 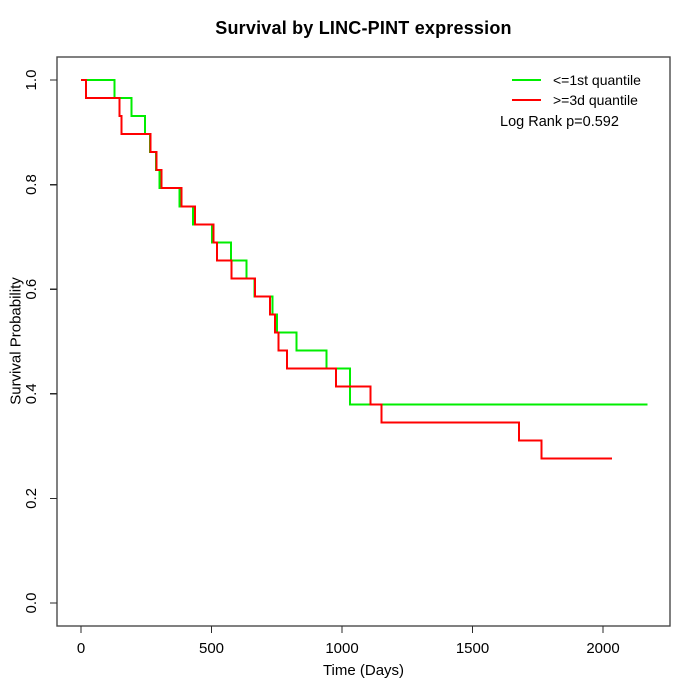 I want to click on y-tick-label: 0.4, so click(x=31, y=393).